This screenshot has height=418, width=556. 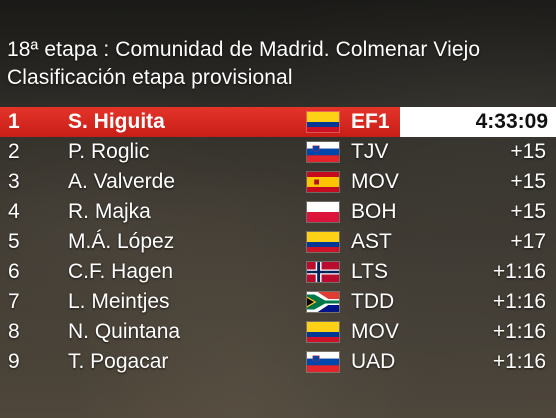 I want to click on team-code: TJV, so click(x=370, y=151).